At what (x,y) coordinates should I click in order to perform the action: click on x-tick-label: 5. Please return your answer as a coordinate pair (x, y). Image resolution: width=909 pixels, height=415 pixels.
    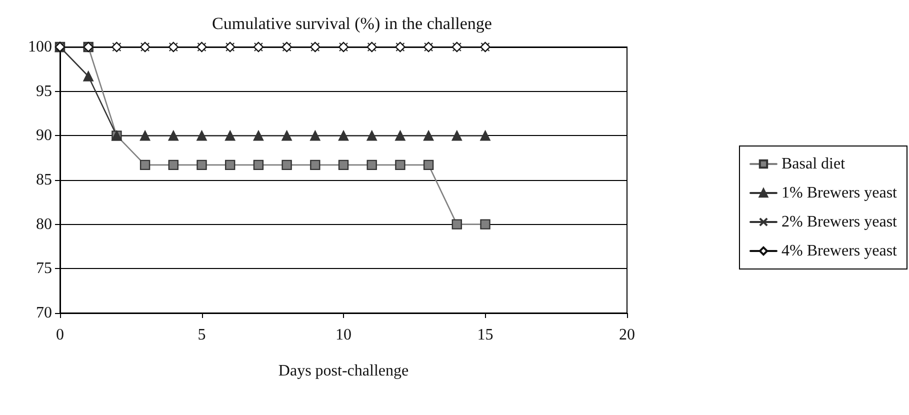
    Looking at the image, I should click on (202, 335).